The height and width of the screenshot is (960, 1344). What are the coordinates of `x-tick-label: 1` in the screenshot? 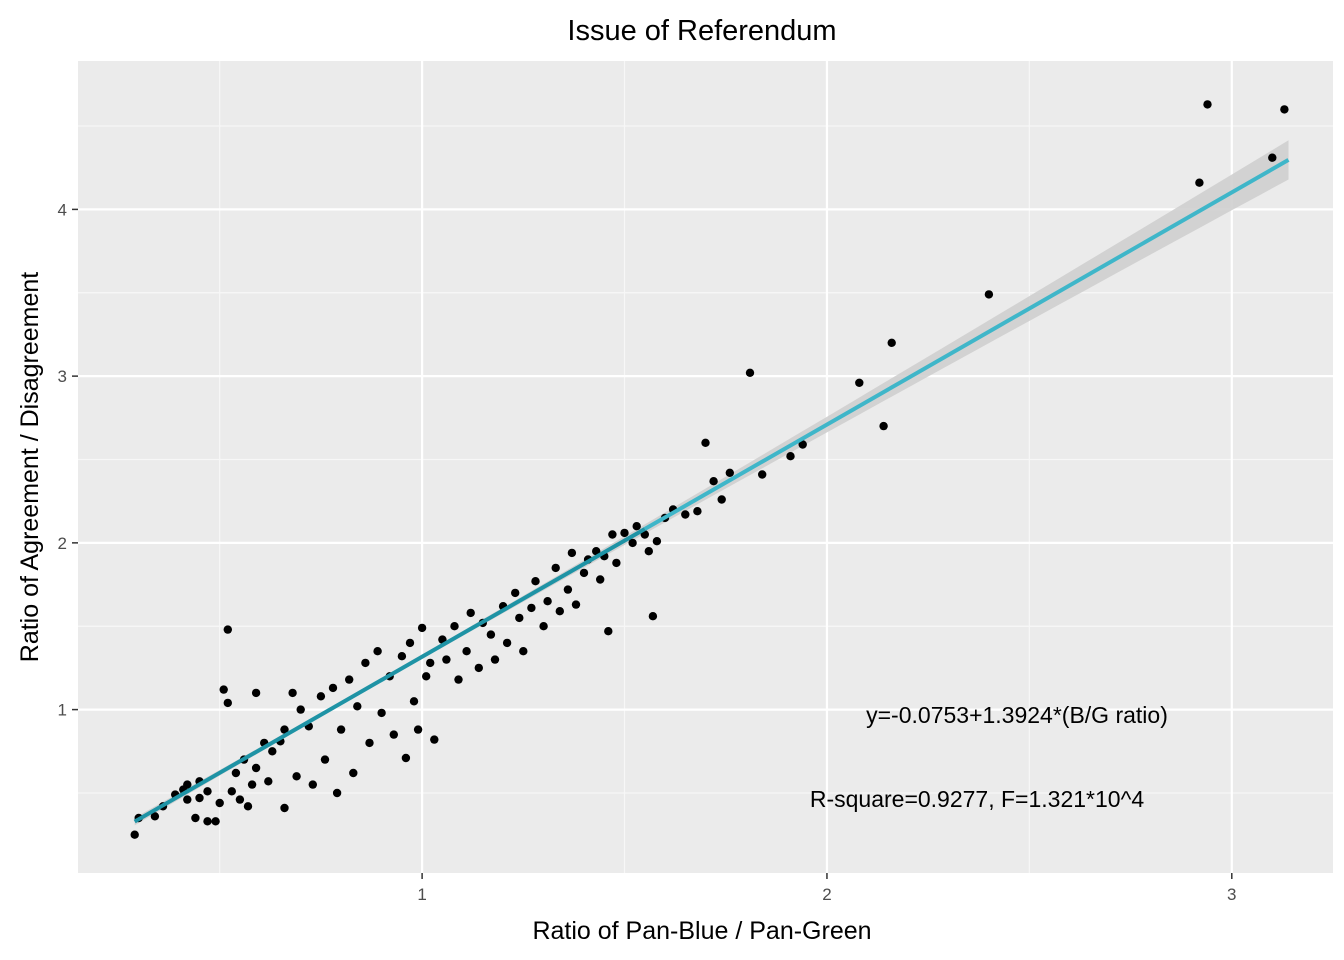 It's located at (421, 894).